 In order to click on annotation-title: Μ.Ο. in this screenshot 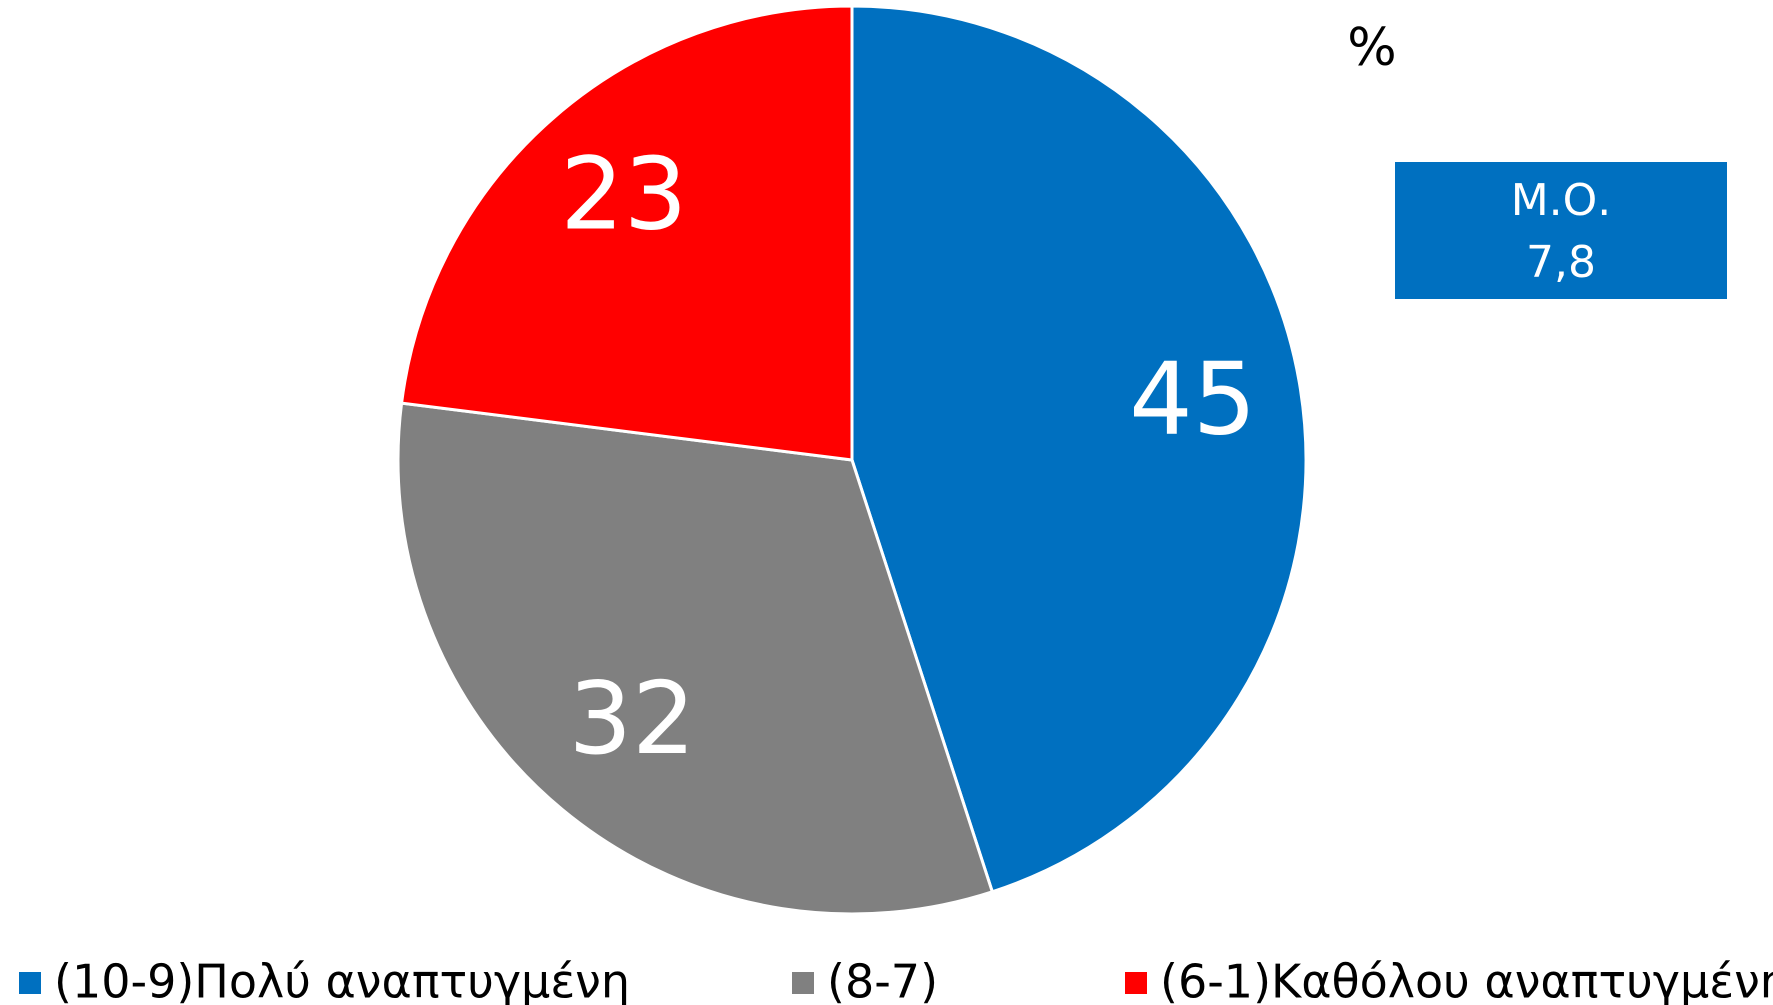, I will do `click(1561, 200)`.